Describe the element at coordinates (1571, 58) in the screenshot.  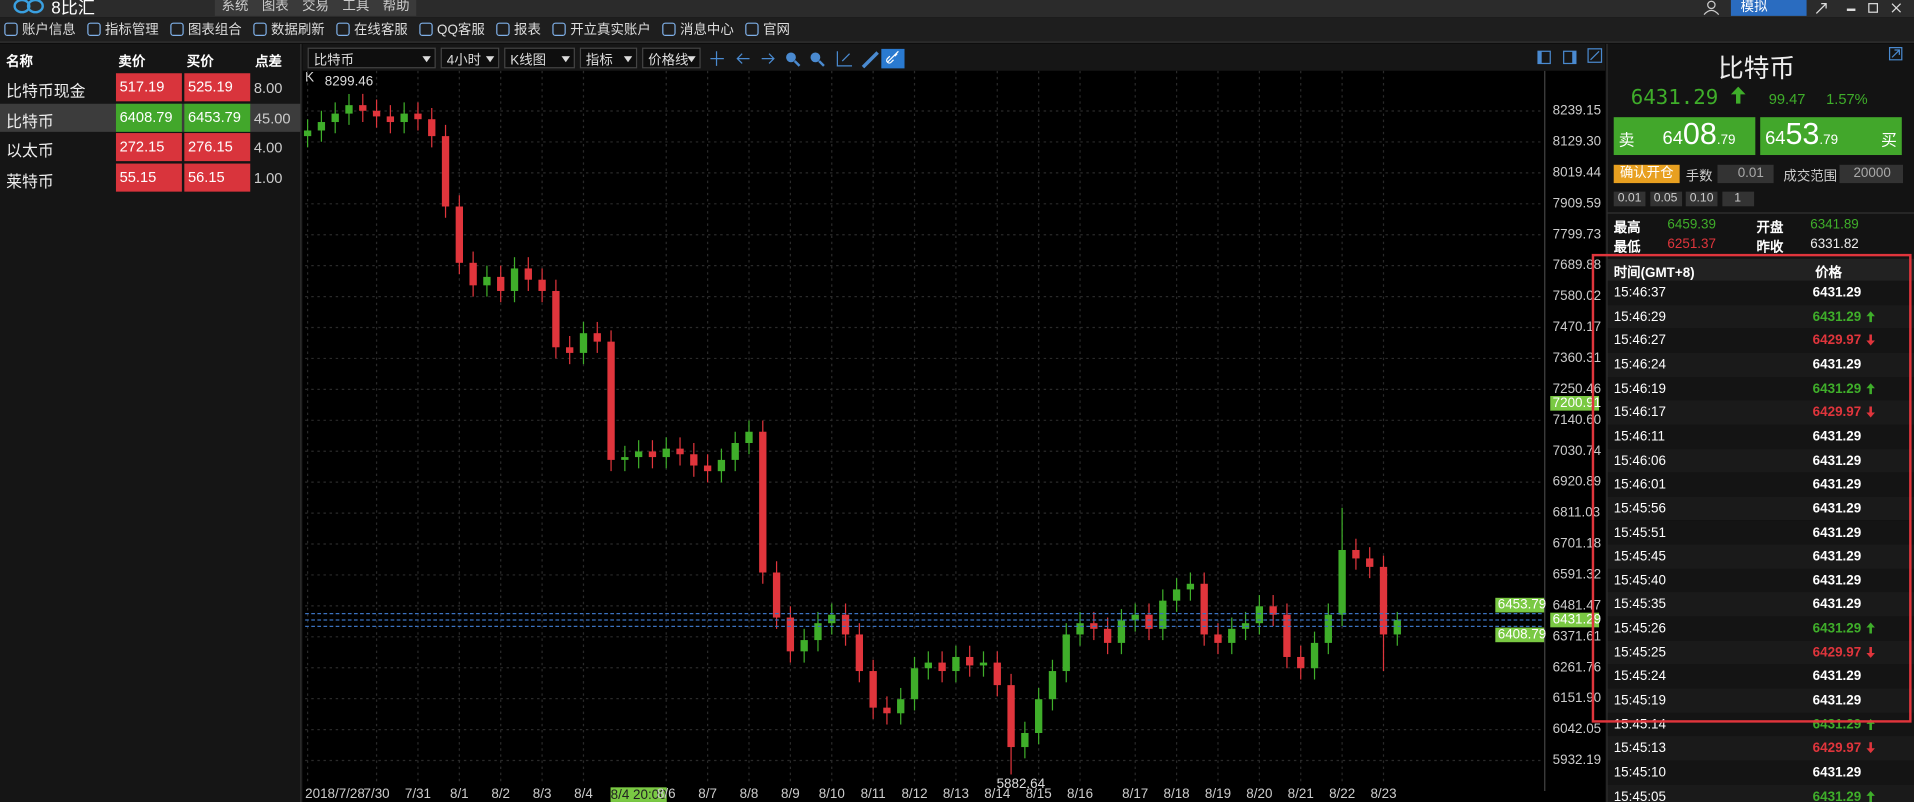
I see `panel-buttons` at that location.